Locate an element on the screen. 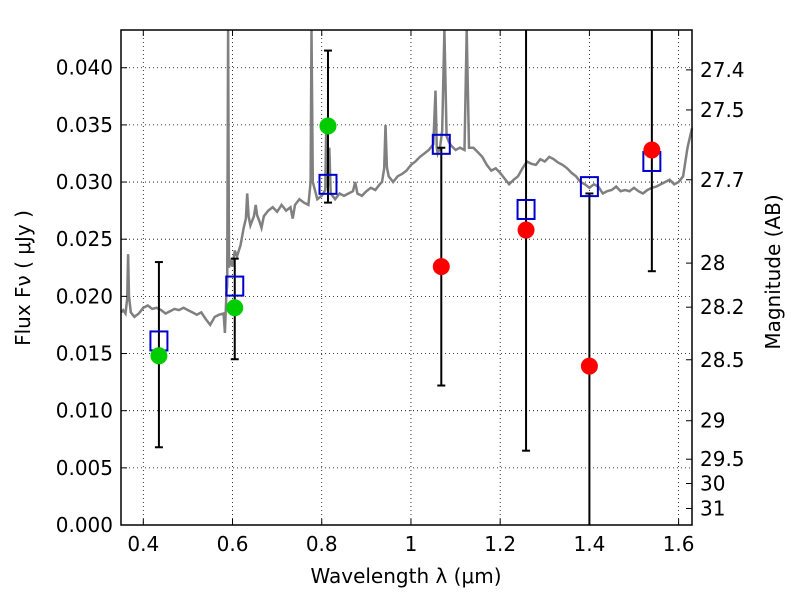 The width and height of the screenshot is (800, 600). y-tick-label: 0.035 is located at coordinates (84, 125).